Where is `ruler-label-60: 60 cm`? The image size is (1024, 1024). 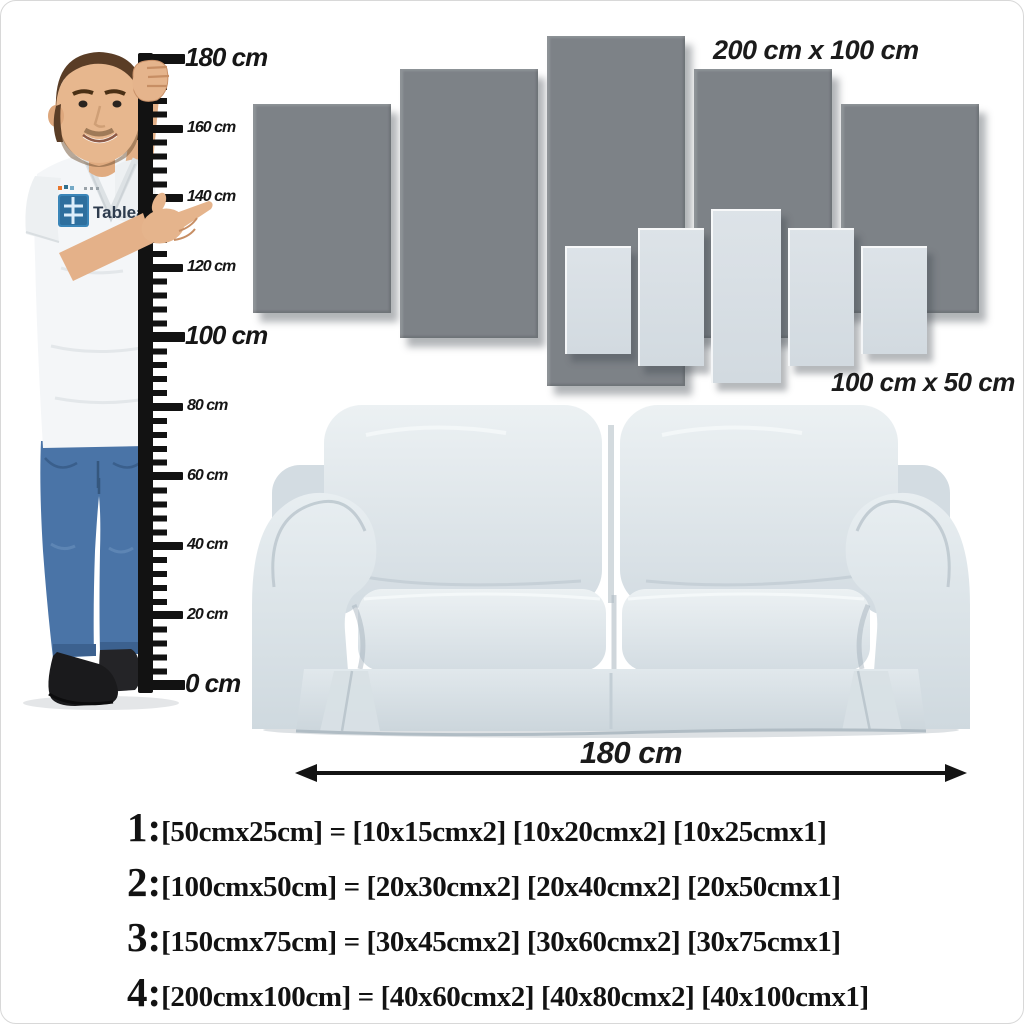
ruler-label-60: 60 cm is located at coordinates (207, 475).